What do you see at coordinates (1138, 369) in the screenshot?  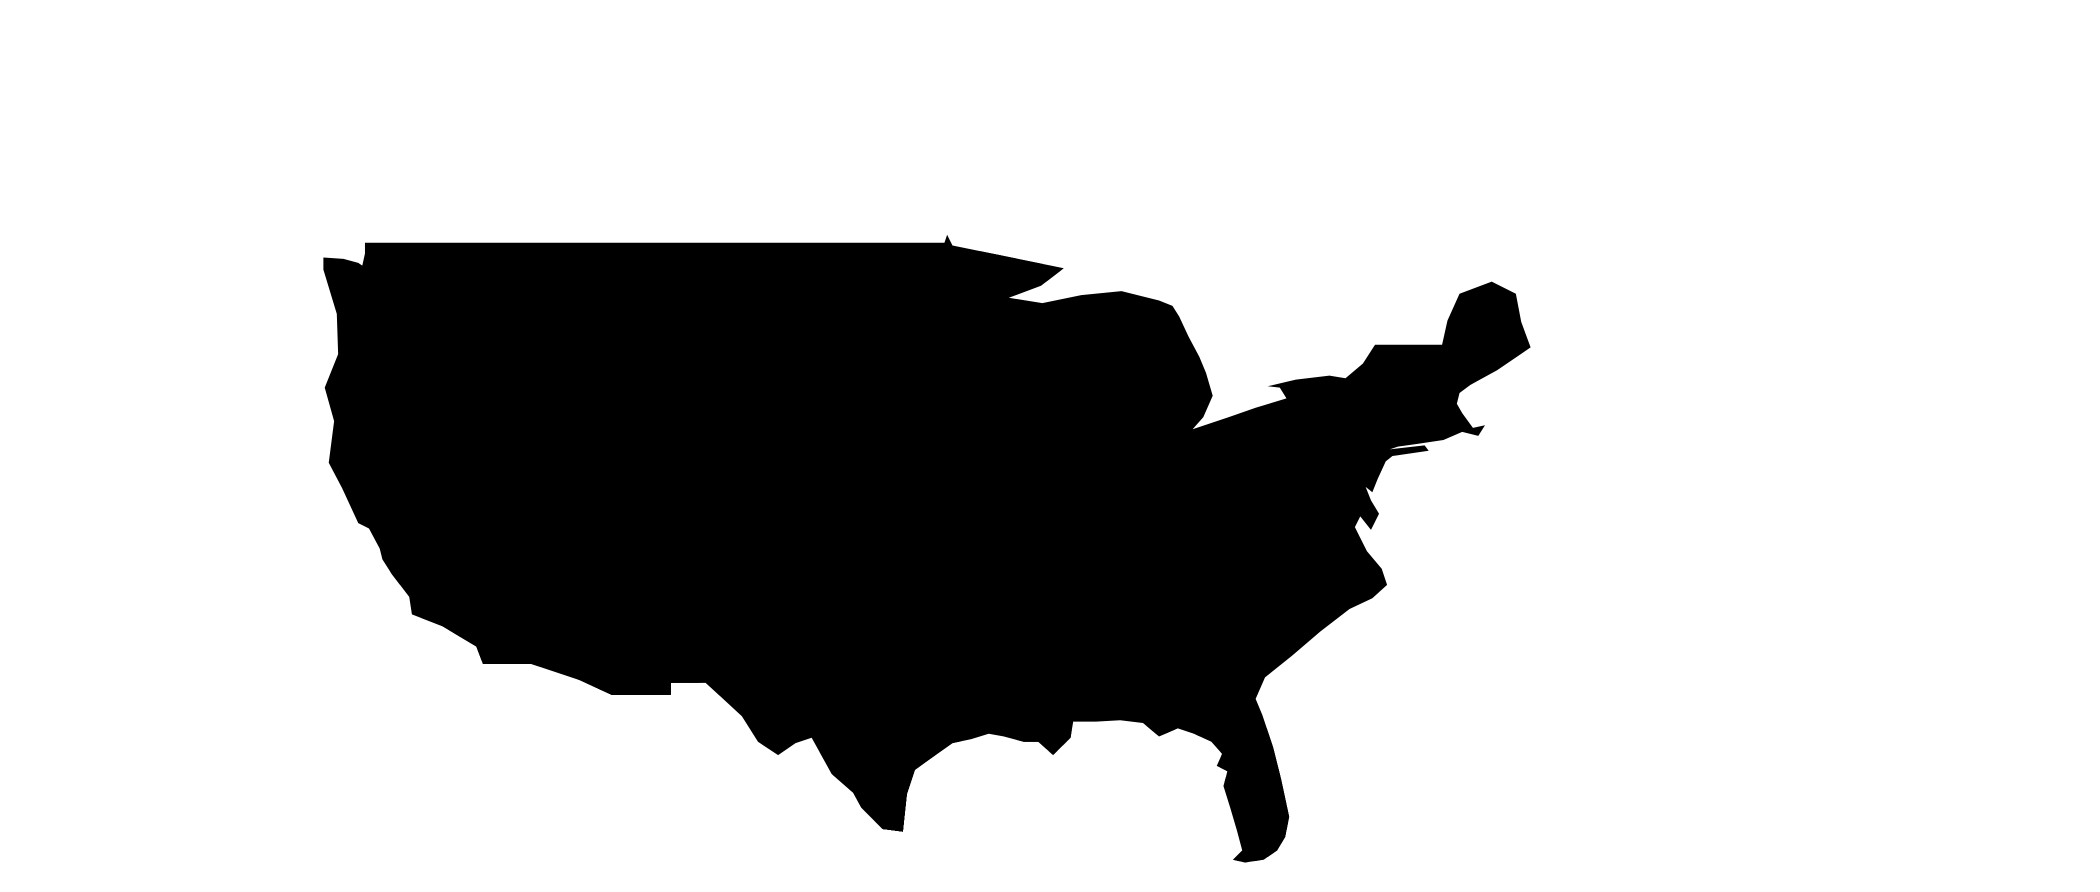 I see `great-lakes` at bounding box center [1138, 369].